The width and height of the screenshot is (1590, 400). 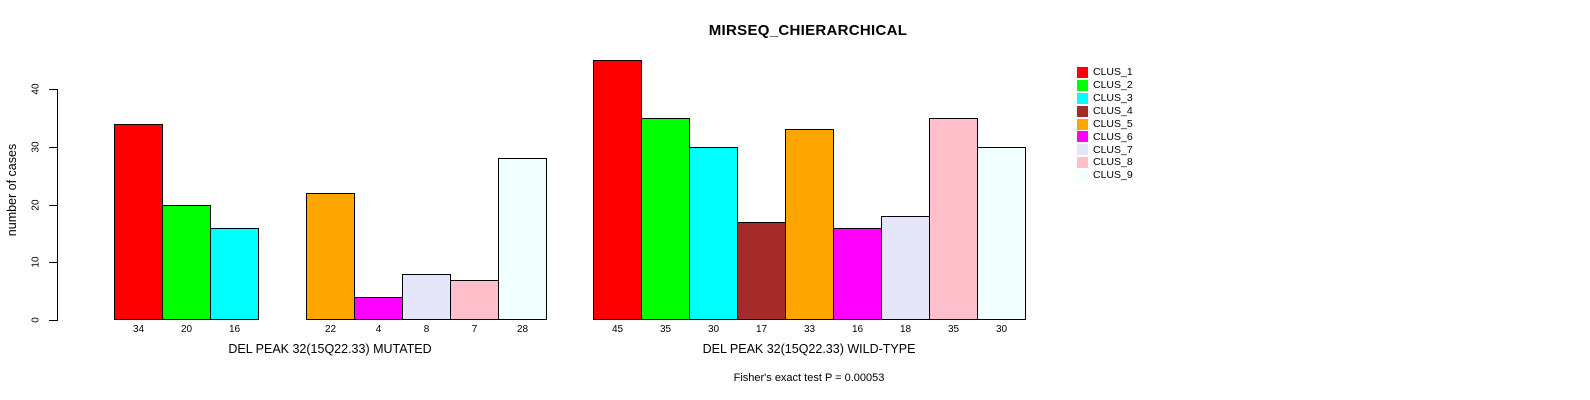 I want to click on legend-item-clus_7: CLUS_7, so click(x=1105, y=149).